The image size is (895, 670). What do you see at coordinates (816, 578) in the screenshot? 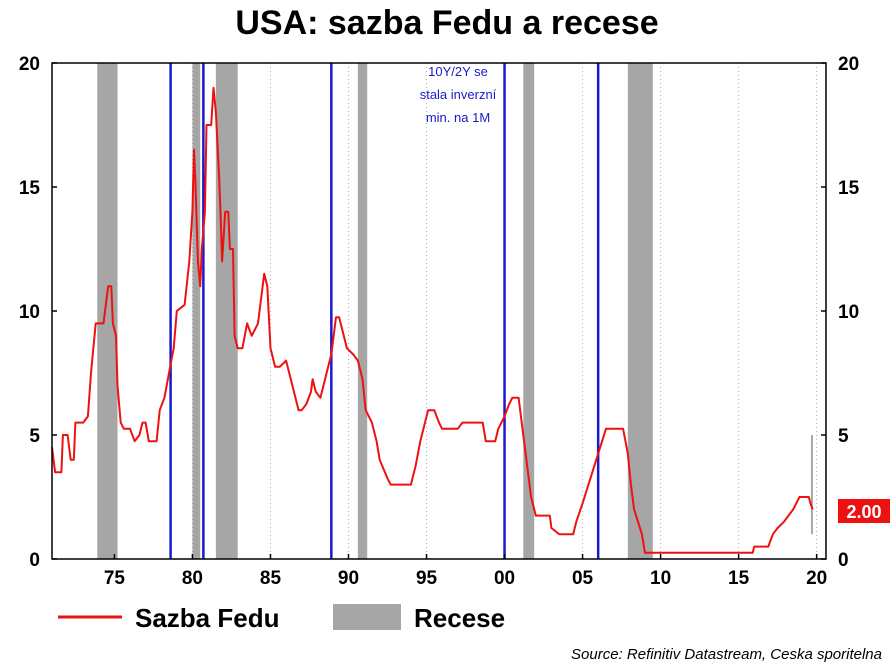
I see `x-tick-label-20: 20` at bounding box center [816, 578].